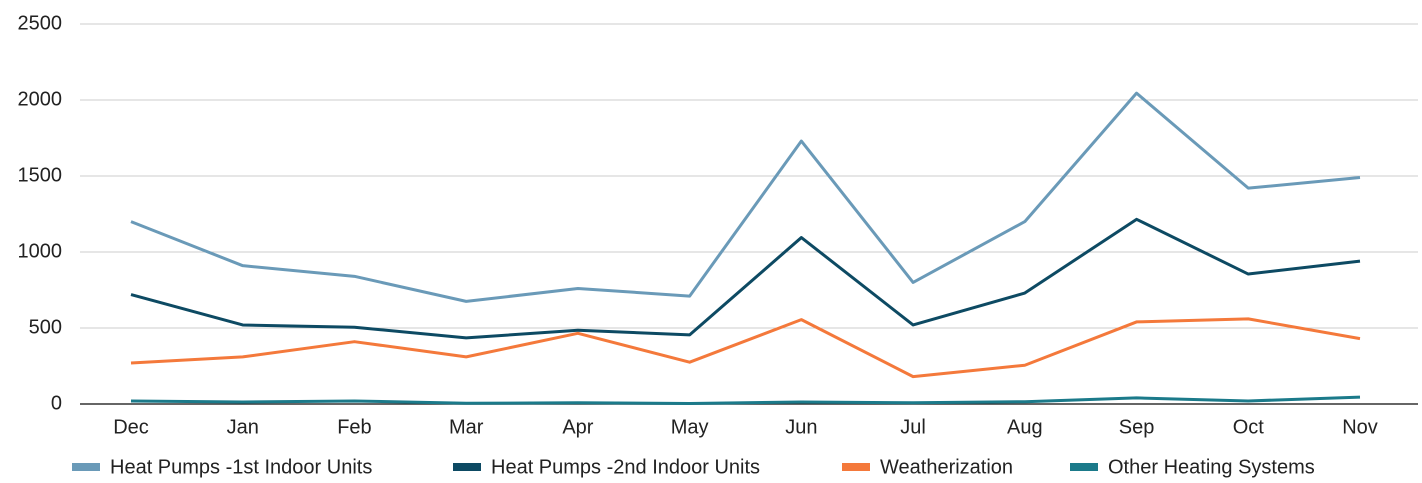 The width and height of the screenshot is (1422, 483). I want to click on legend-label: Other Heating Systems, so click(1211, 467).